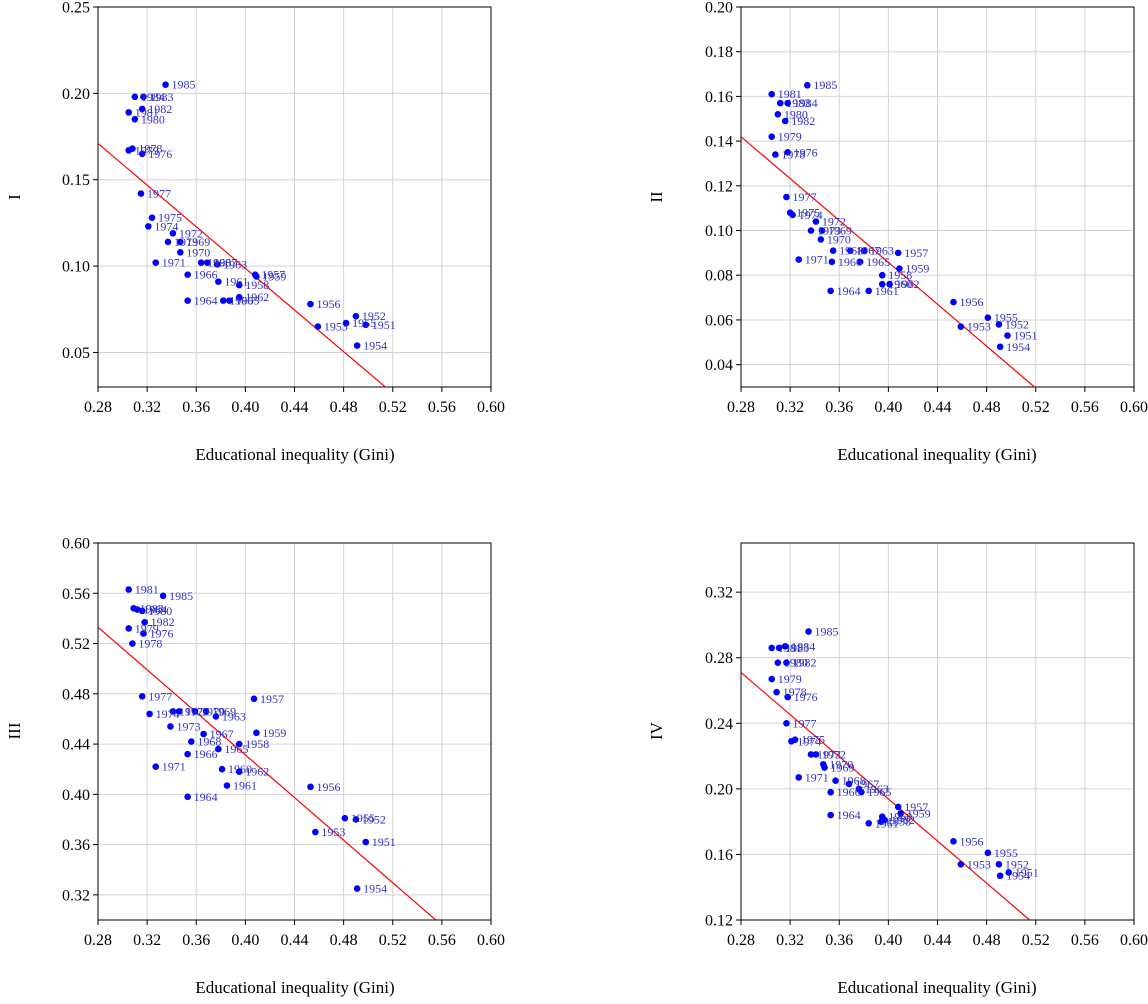 The width and height of the screenshot is (1148, 1004). I want to click on y-tick-label: 0.20, so click(76, 94).